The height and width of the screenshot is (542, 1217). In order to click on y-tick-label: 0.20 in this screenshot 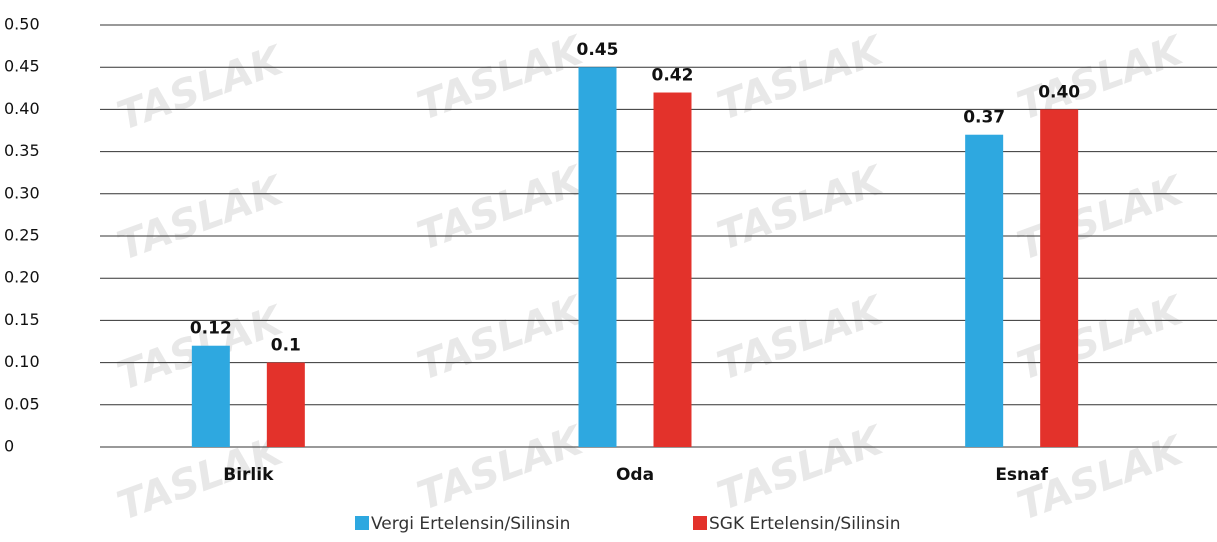, I will do `click(22, 277)`.